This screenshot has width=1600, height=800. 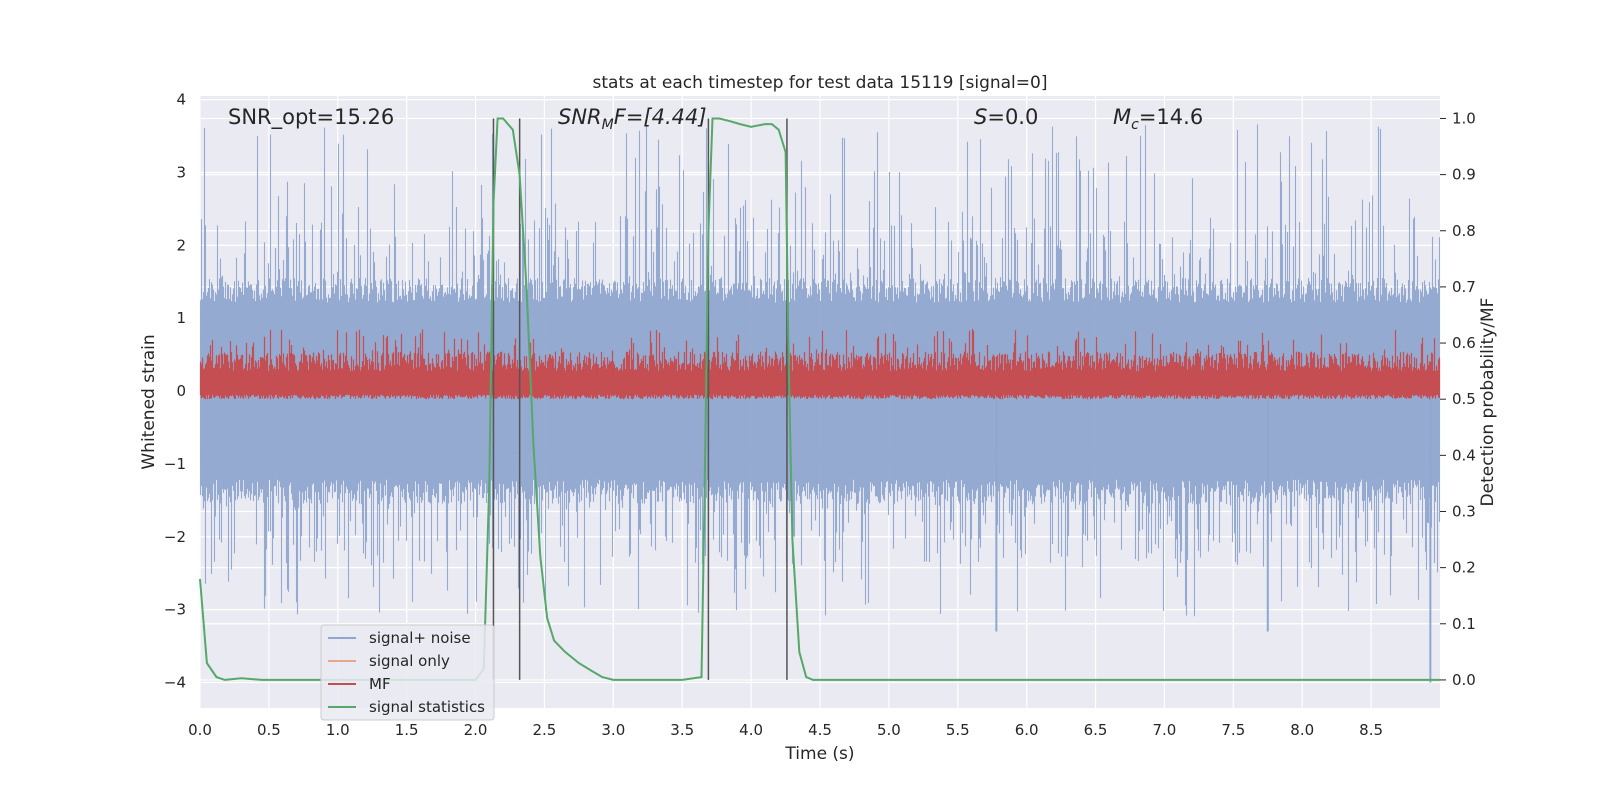 What do you see at coordinates (820, 730) in the screenshot?
I see `x-tick-label: 4.5` at bounding box center [820, 730].